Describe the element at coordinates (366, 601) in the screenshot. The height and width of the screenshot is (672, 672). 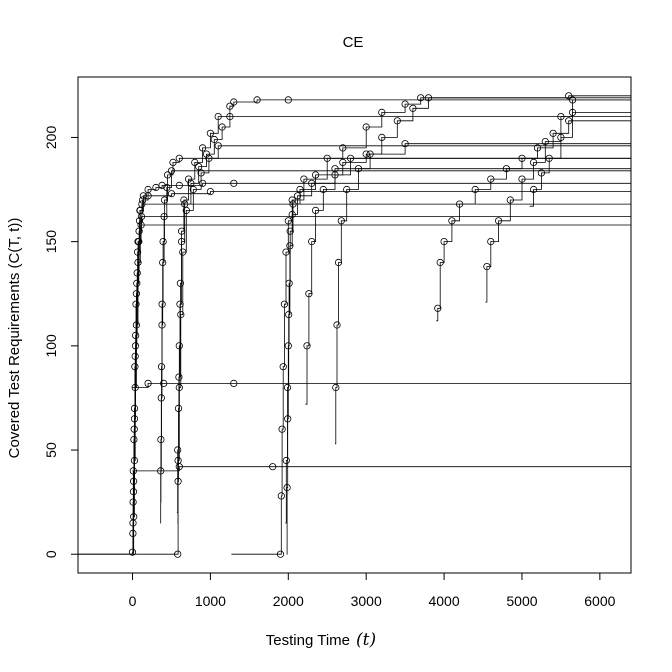
I see `x-tick-label: 3000` at that location.